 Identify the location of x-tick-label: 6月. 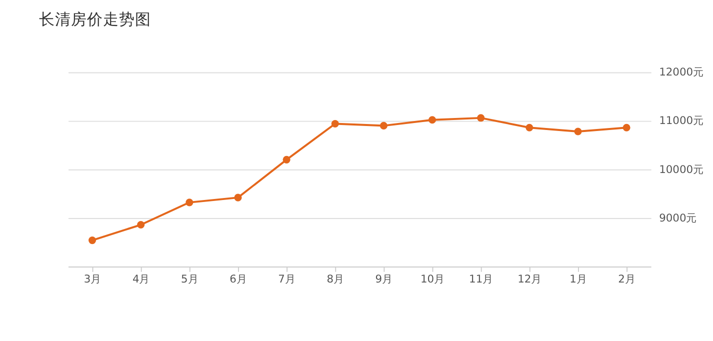
(239, 279).